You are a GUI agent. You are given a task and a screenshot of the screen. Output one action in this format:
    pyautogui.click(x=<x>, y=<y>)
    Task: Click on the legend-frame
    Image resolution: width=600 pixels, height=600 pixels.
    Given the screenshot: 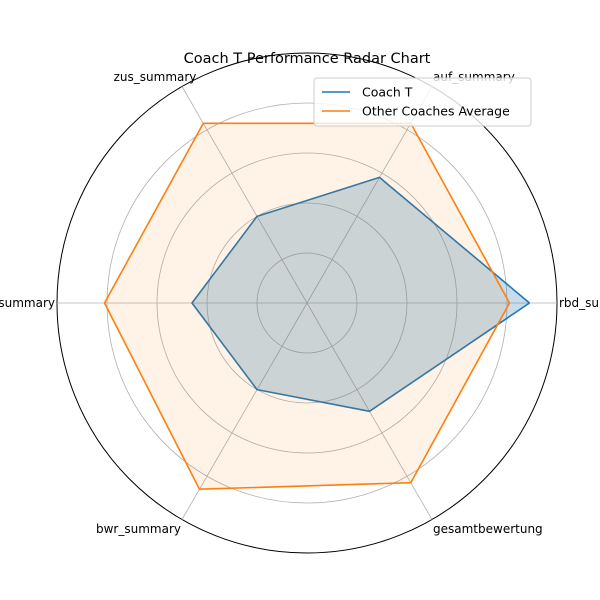 What is the action you would take?
    pyautogui.click(x=422, y=102)
    